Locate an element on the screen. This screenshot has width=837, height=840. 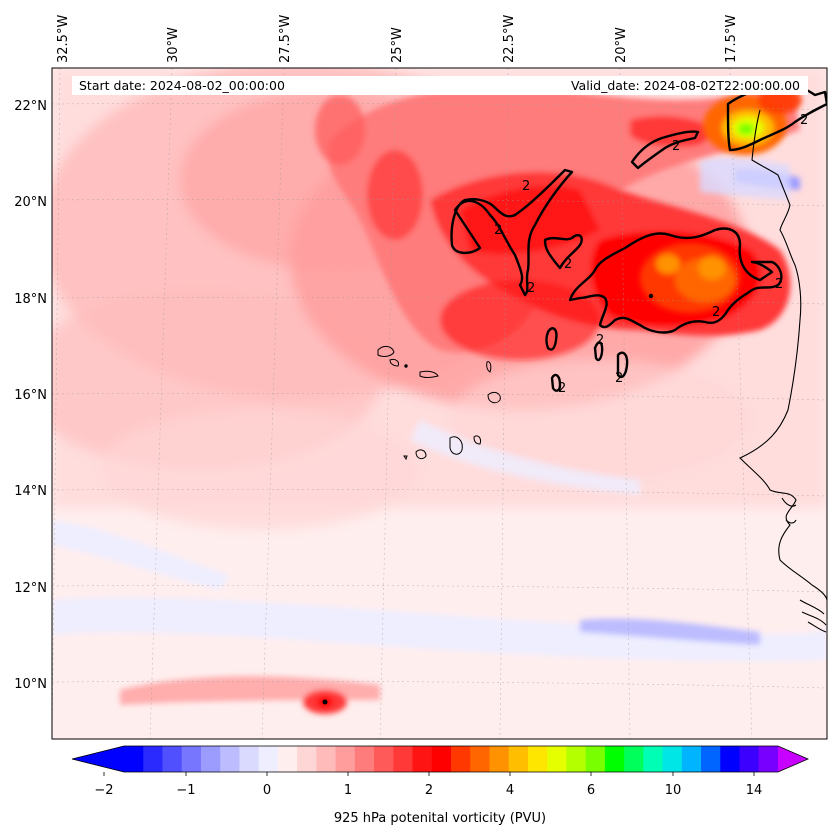
colorbar-tick-label: 0 is located at coordinates (267, 790).